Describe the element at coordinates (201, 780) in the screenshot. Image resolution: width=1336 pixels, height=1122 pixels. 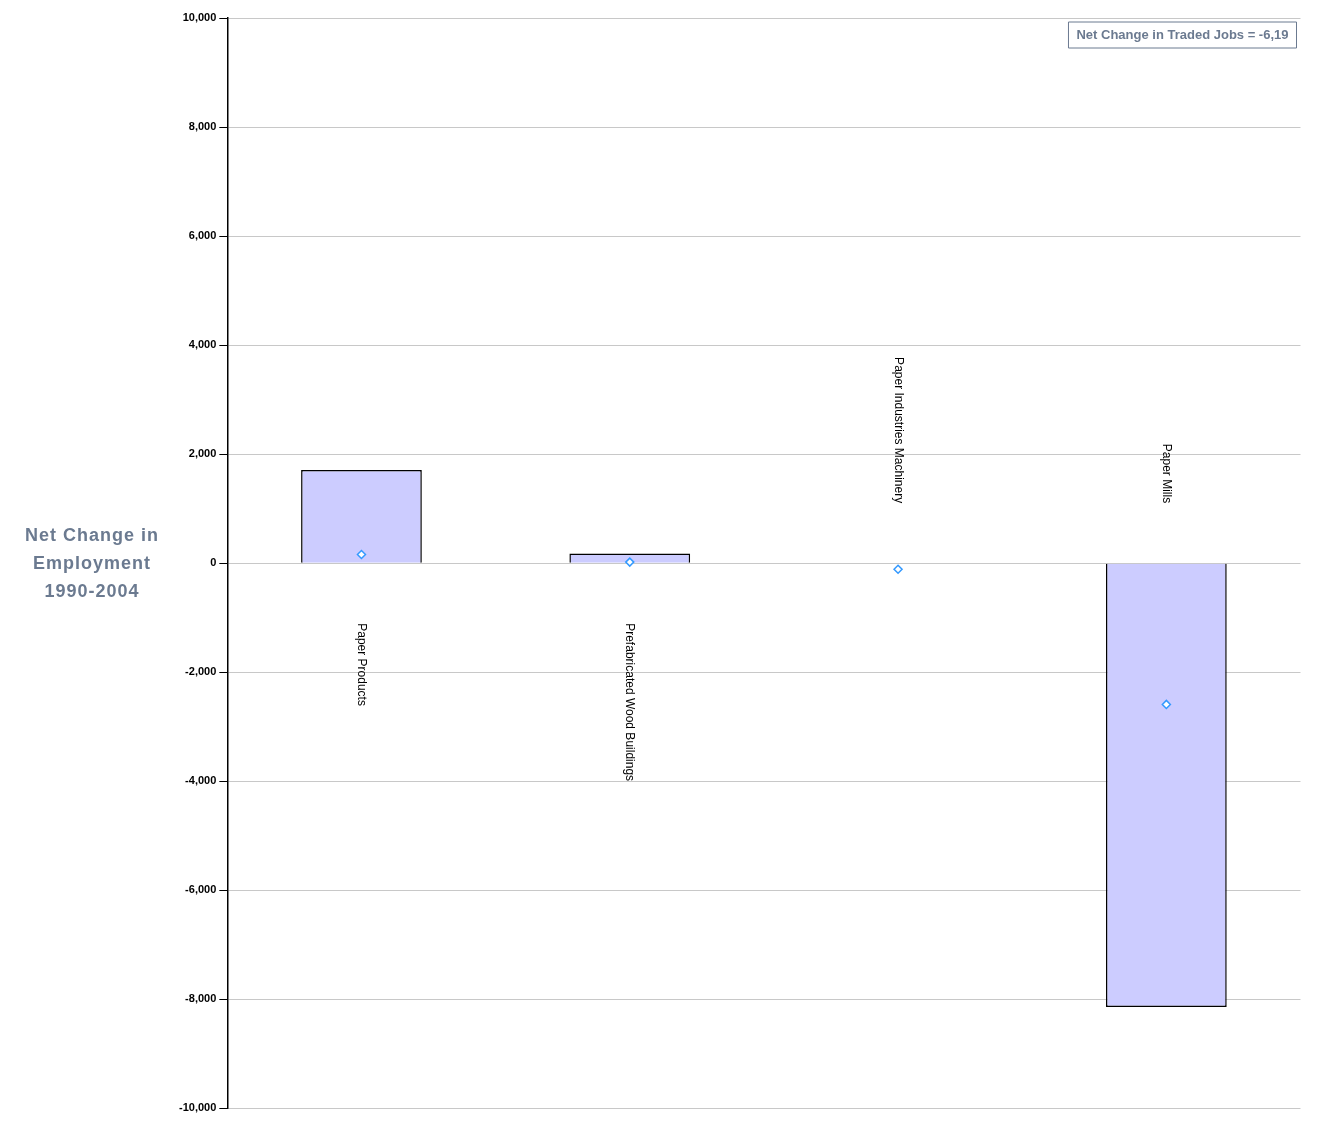
I see `y-tick-label: -4,000` at that location.